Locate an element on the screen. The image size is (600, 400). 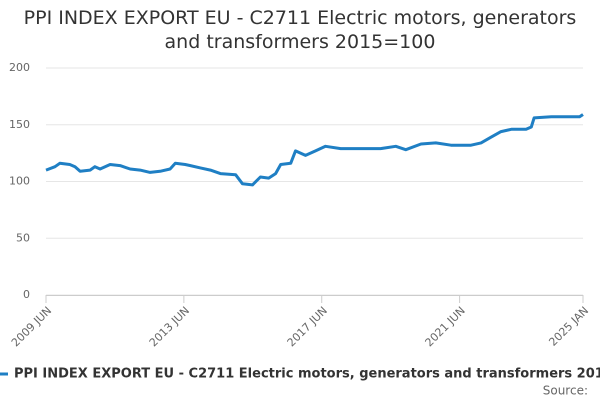
x-tick-label: 2017 JUN is located at coordinates (307, 326).